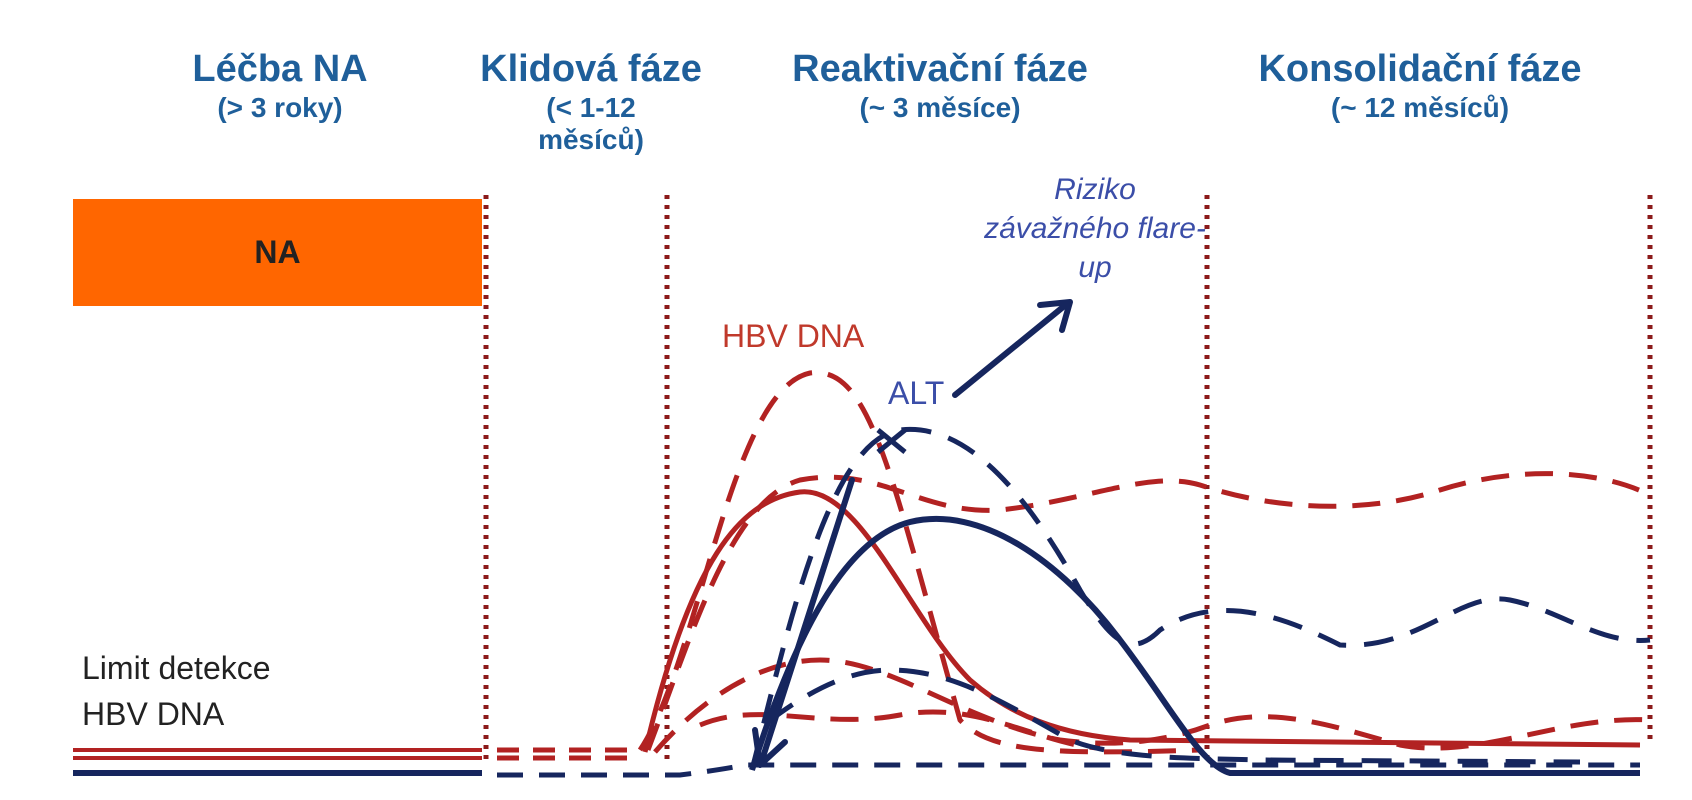 This screenshot has width=1692, height=800. Describe the element at coordinates (1173, 716) in the screenshot. I see `alt-low-dashed-curve` at that location.